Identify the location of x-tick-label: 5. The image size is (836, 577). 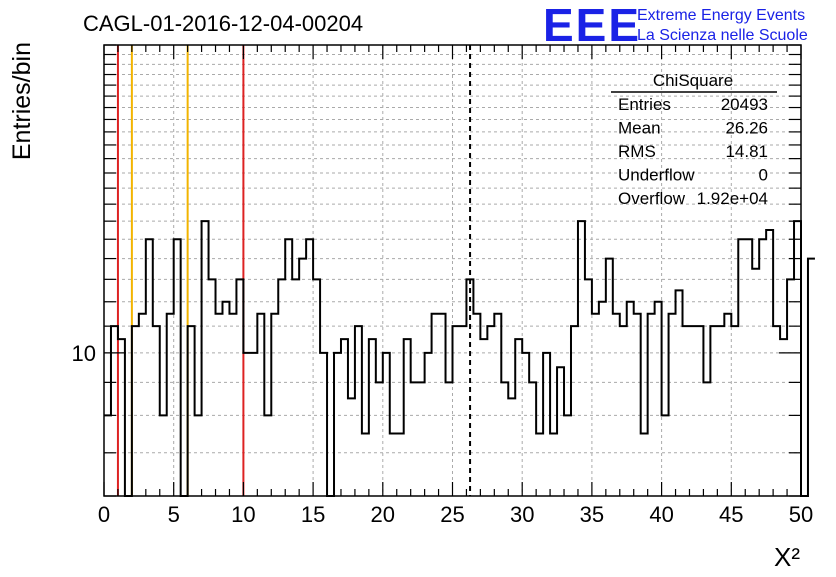
(174, 514).